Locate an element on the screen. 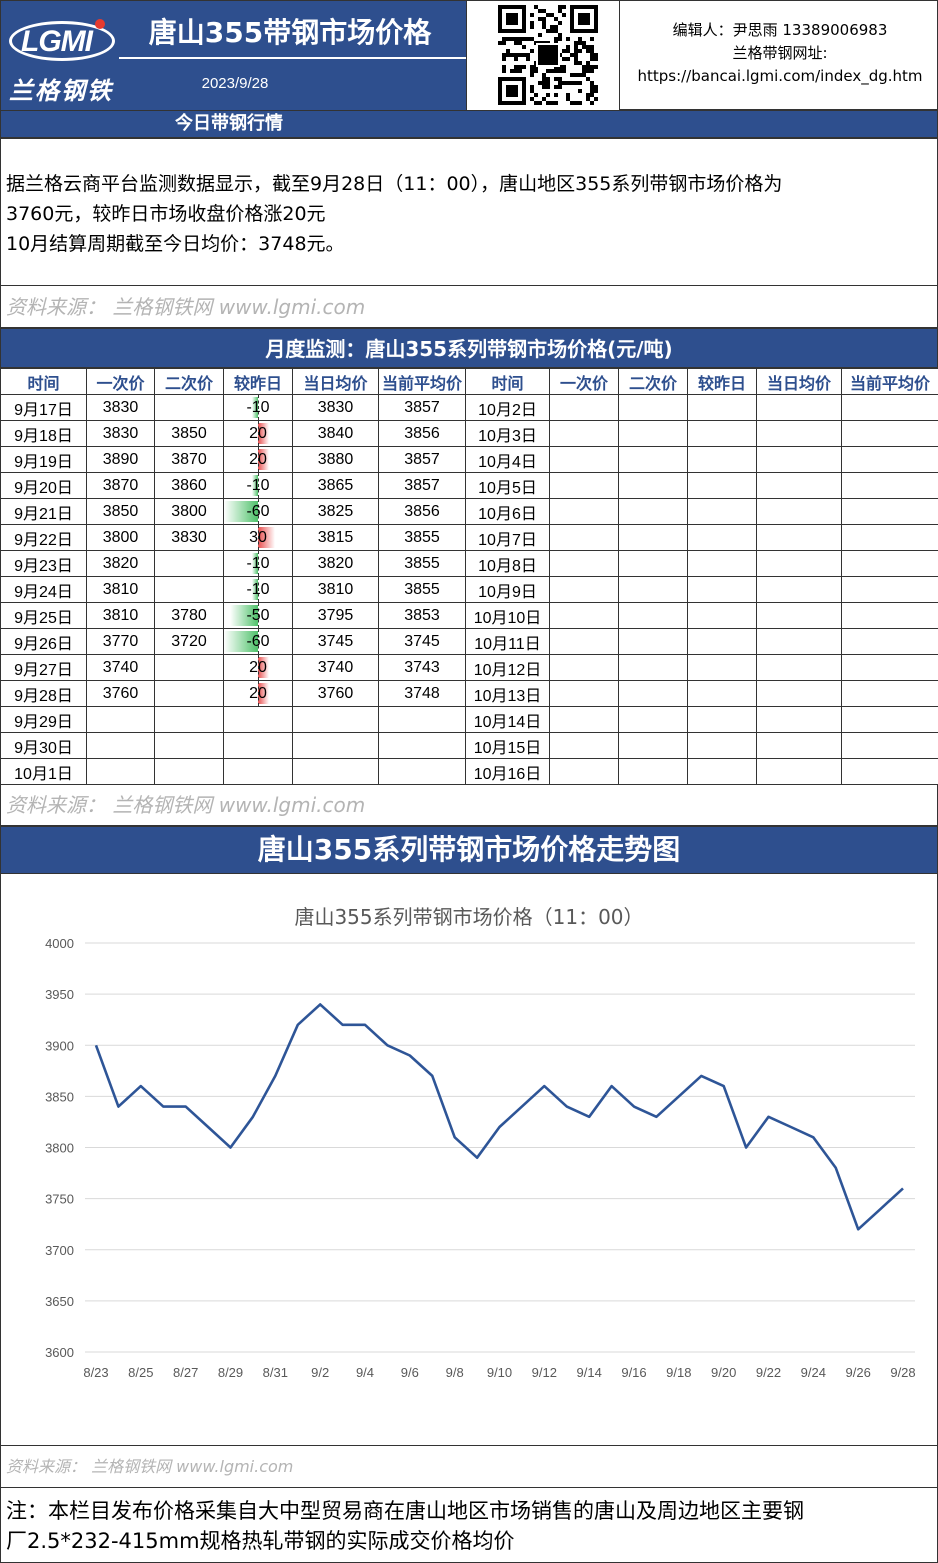  table-row: 9月24日 3810 -10 3810 3855 10月9日 is located at coordinates (469, 589).